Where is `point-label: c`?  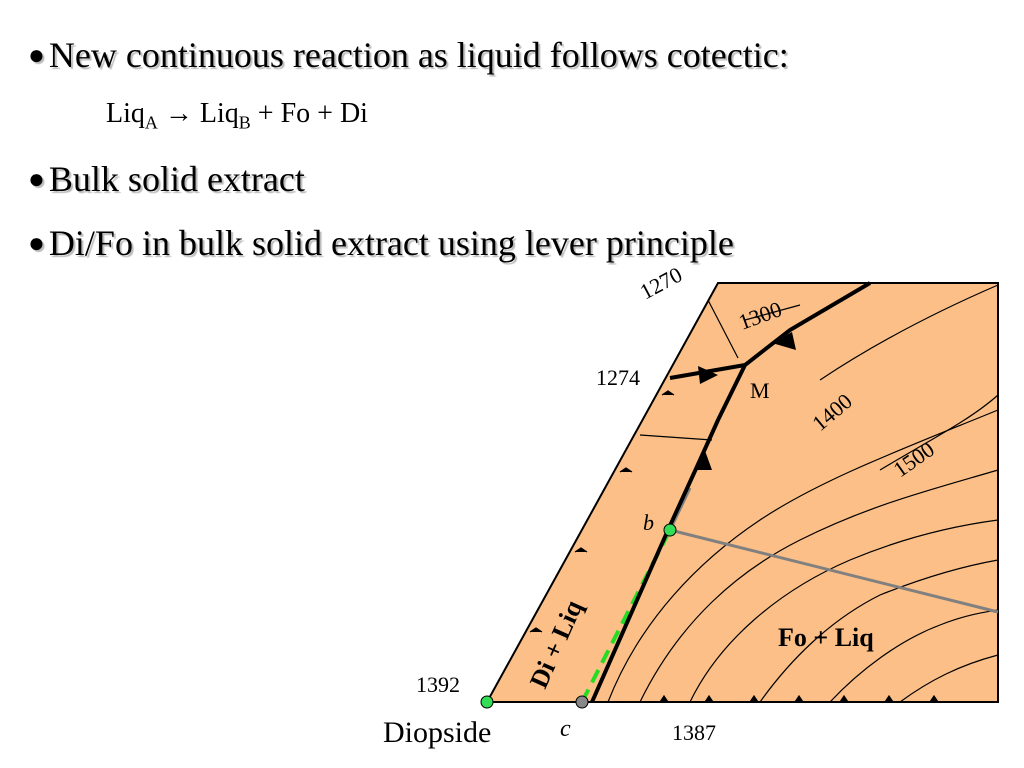 point-label: c is located at coordinates (565, 729).